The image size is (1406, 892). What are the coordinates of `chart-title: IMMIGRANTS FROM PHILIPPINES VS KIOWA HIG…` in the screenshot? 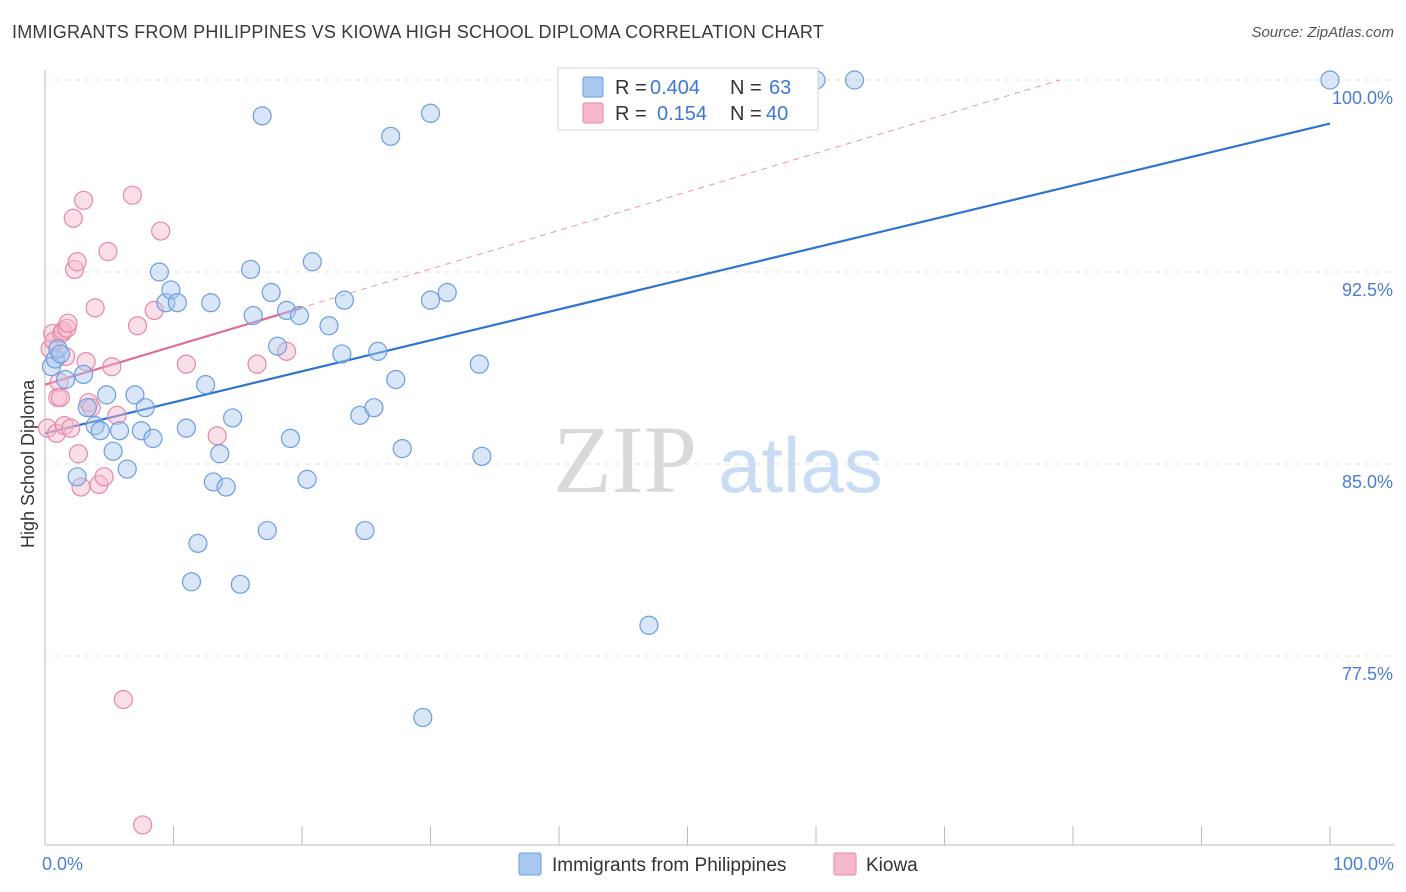 It's located at (418, 32).